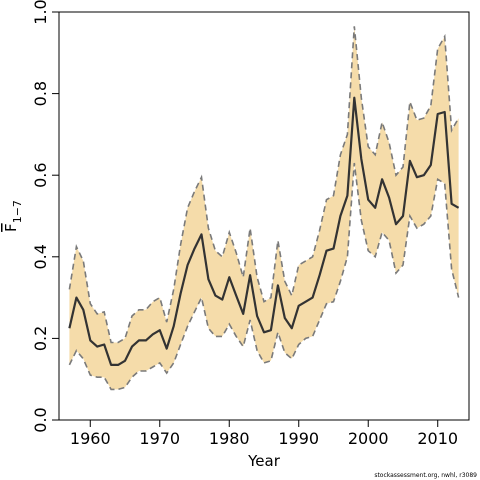 This screenshot has width=480, height=480. I want to click on y-tick-label: 1.0, so click(40, 12).